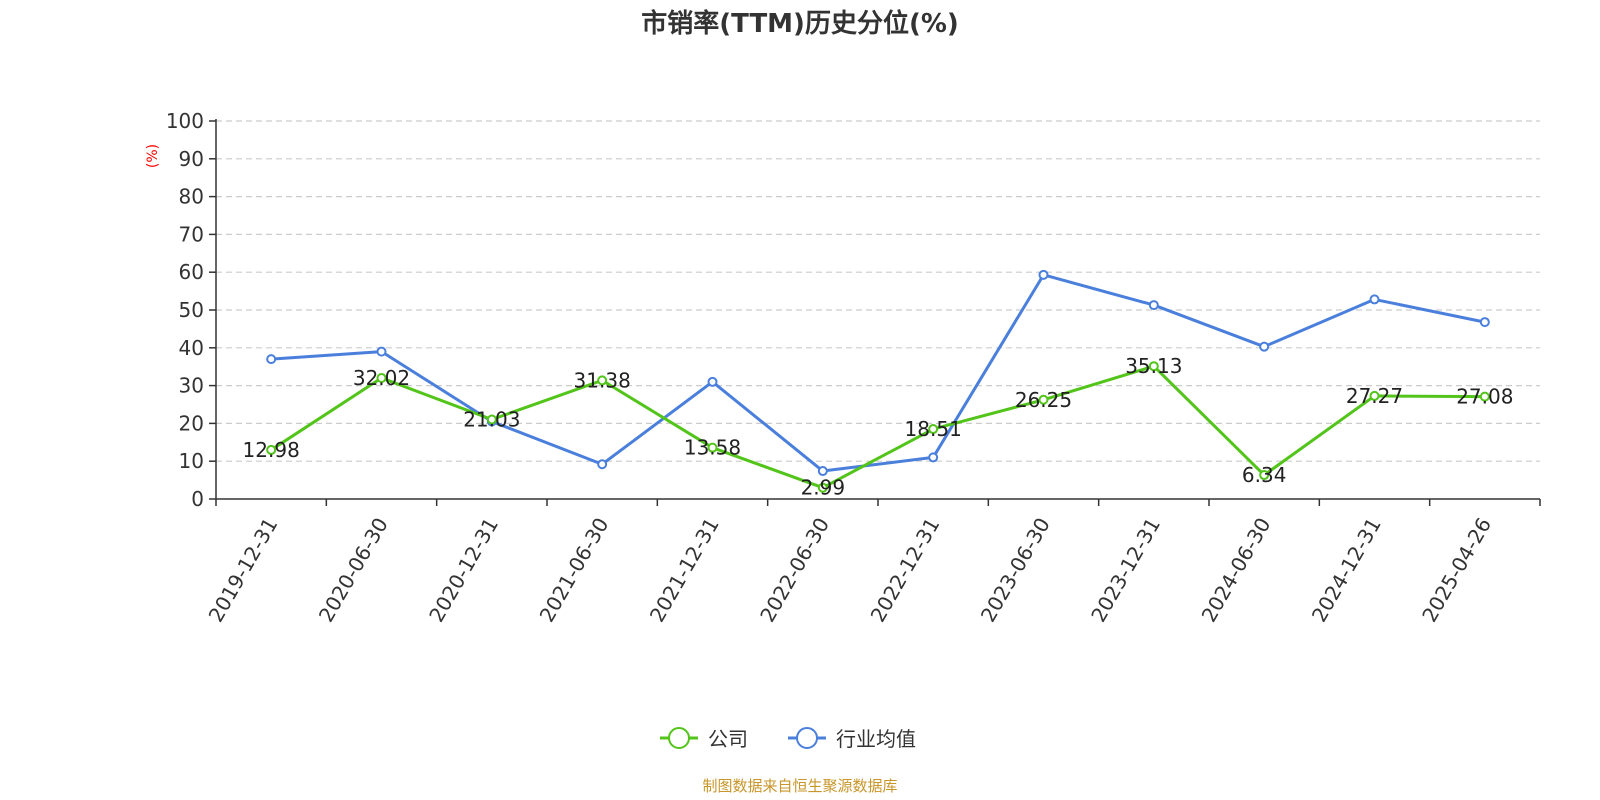 The width and height of the screenshot is (1600, 800). I want to click on y-axis-ticks: 0 10 20 30 40 50 60 70 80 90 100, so click(191, 310).